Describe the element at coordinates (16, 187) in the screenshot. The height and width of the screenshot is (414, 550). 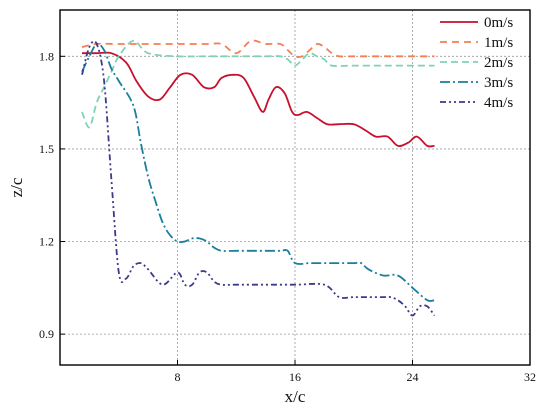
I see `y-axis-label: z/c` at that location.